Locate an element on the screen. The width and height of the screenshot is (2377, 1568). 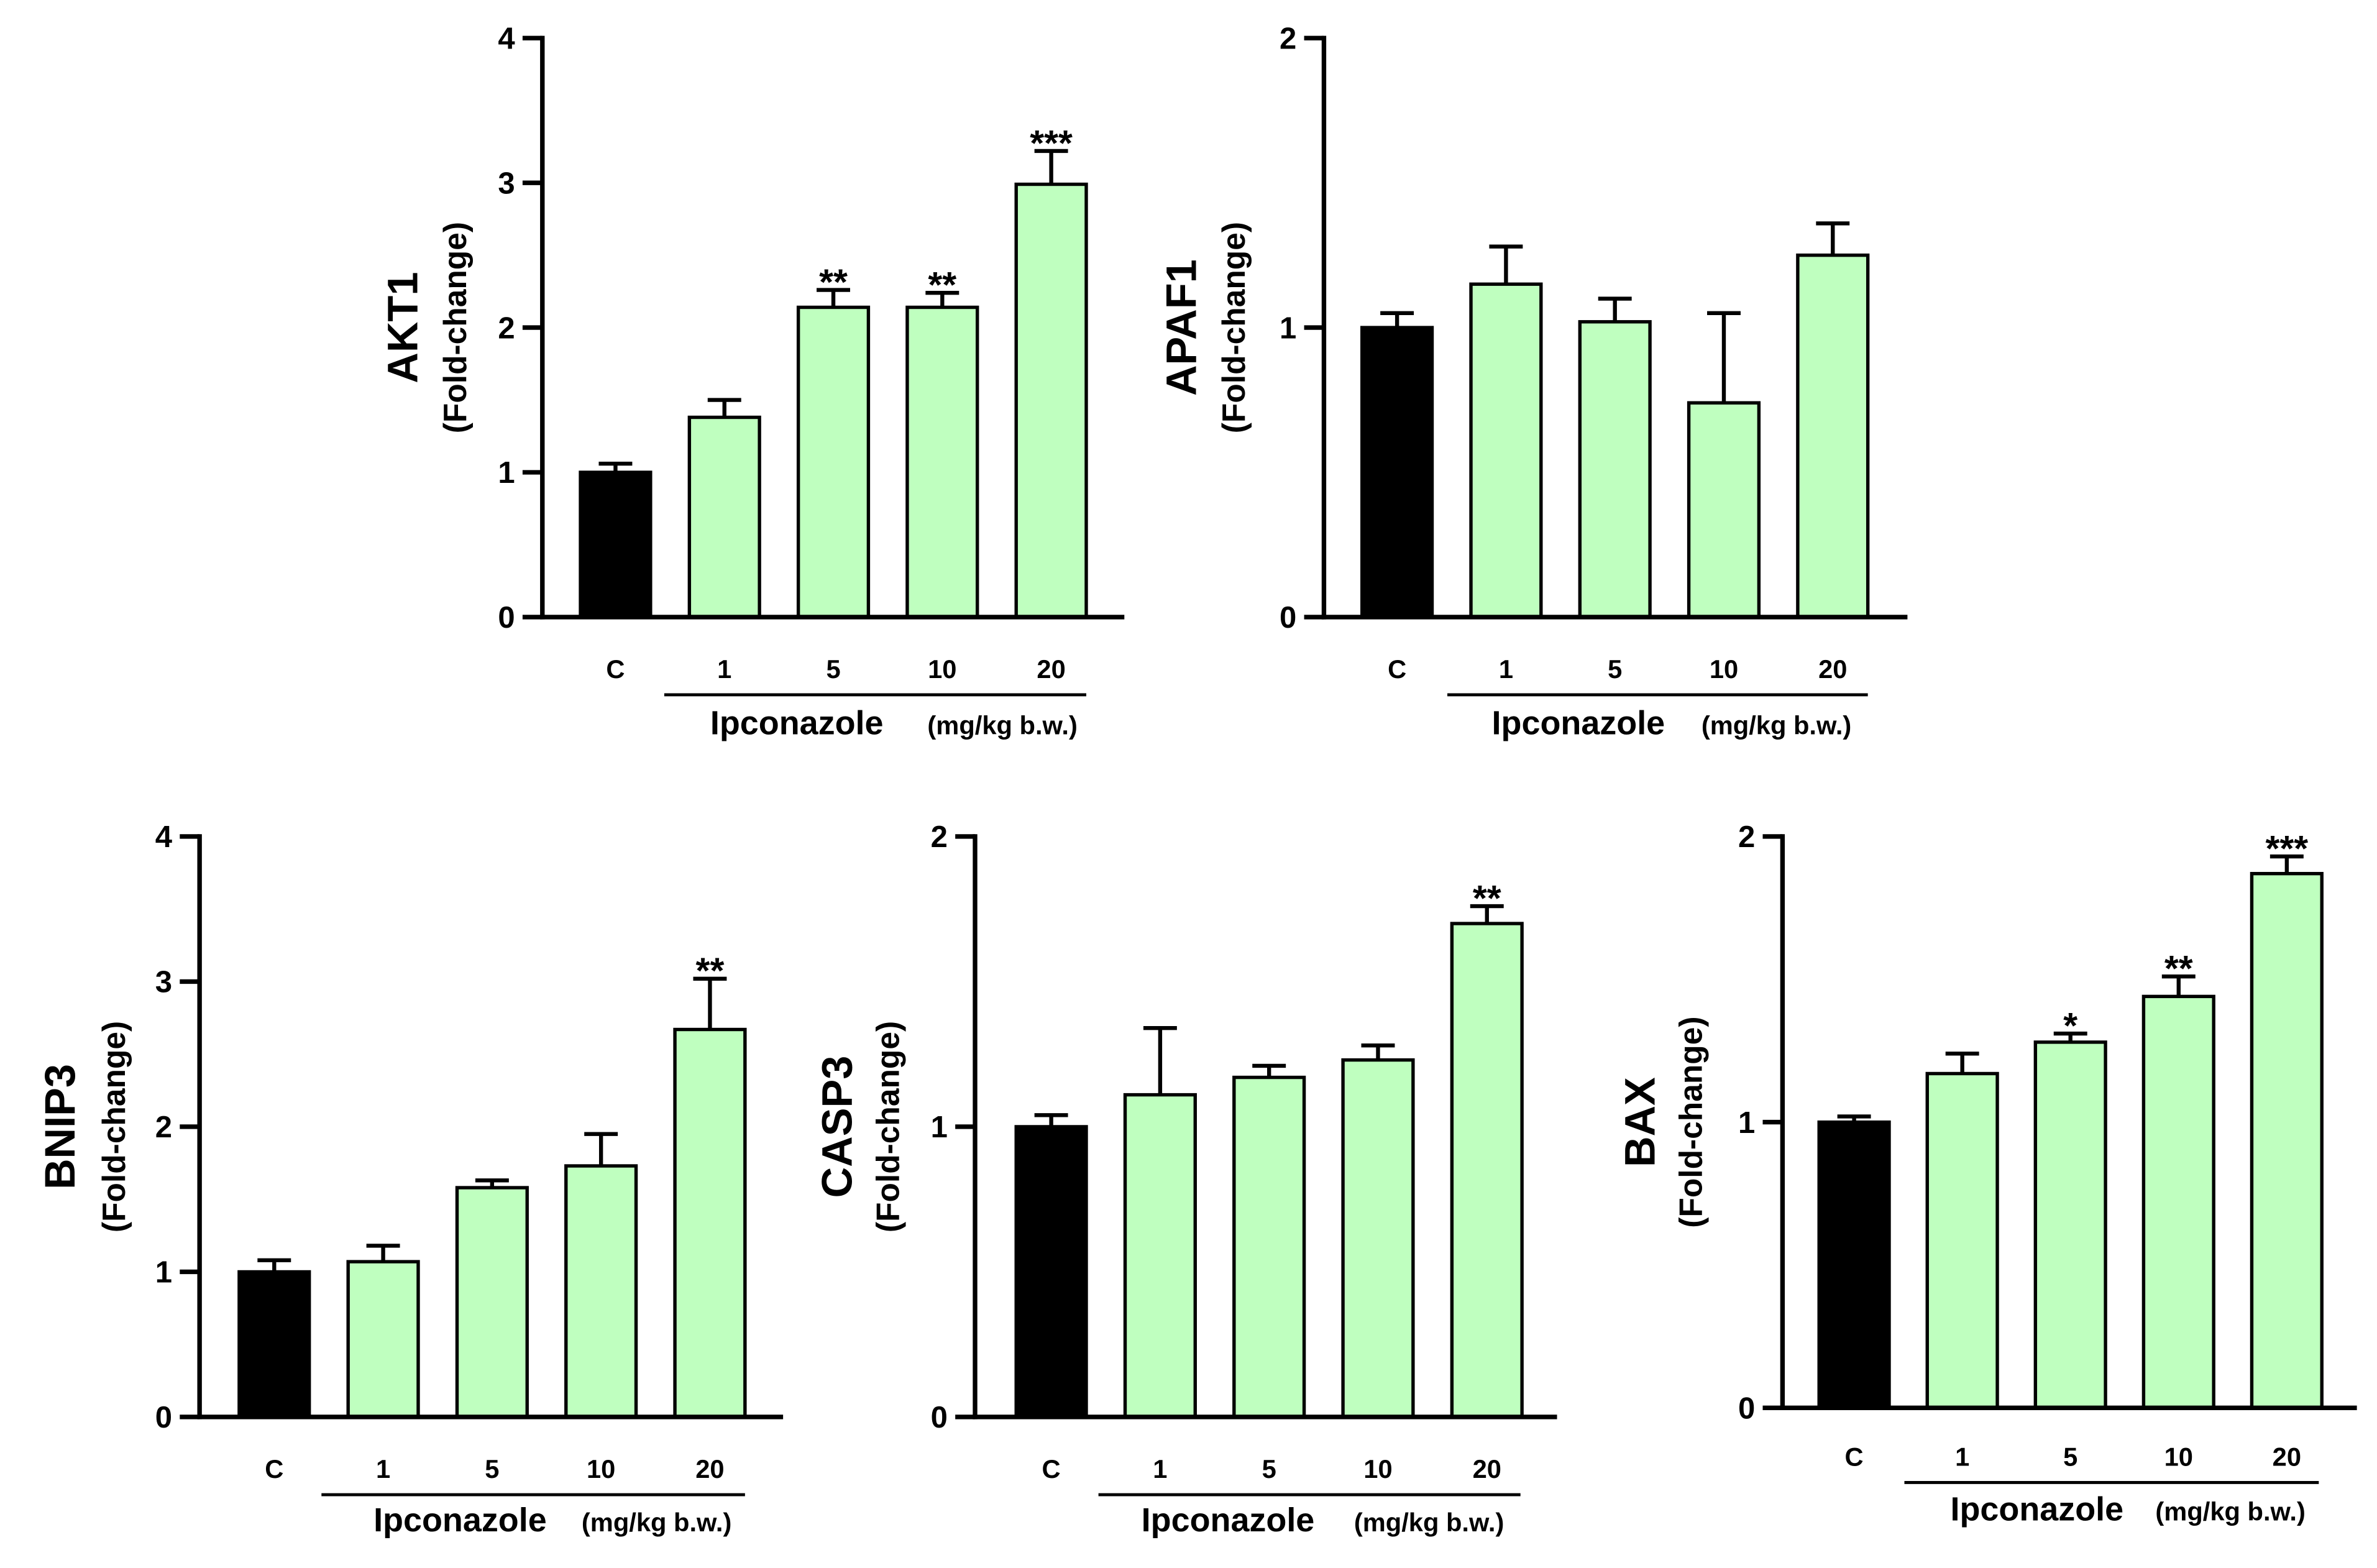
x-axis-unit-akt1: (mg/kg b.w.) is located at coordinates (1002, 725).